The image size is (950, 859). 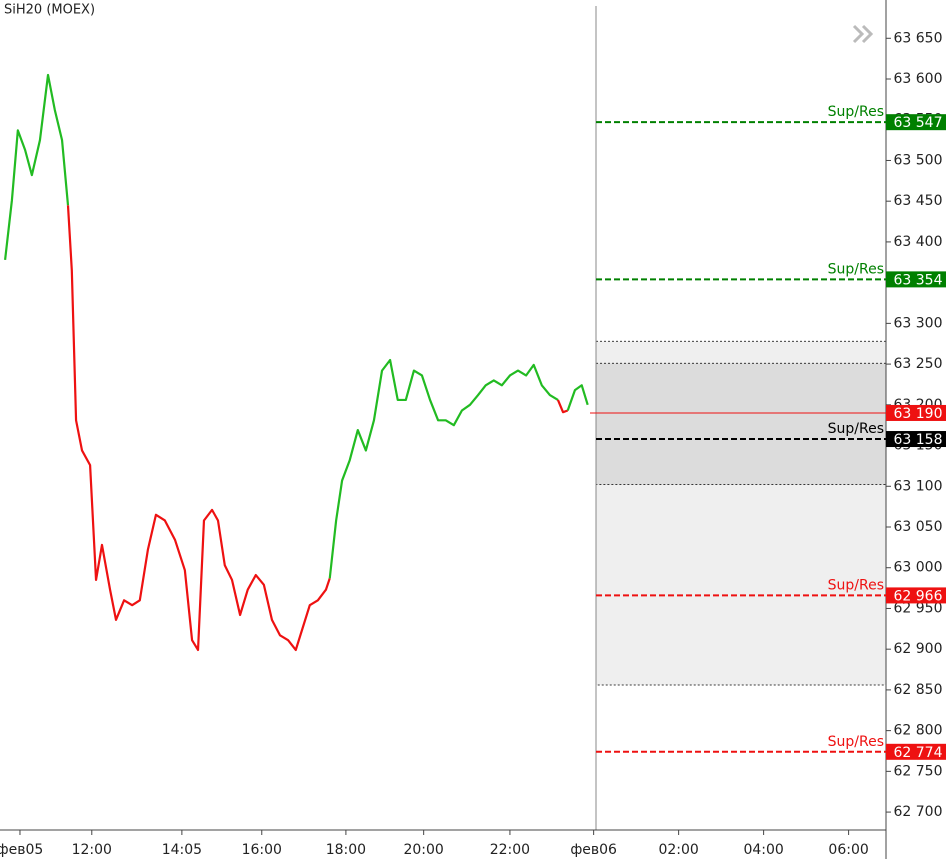 What do you see at coordinates (92, 850) in the screenshot?
I see `x-tick-label: 12:00` at bounding box center [92, 850].